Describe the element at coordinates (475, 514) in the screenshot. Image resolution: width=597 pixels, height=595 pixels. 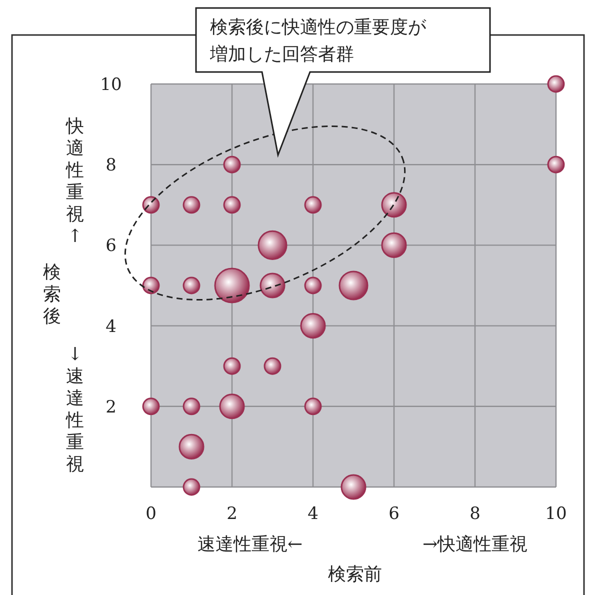
I see `x-tick-label: 8` at that location.